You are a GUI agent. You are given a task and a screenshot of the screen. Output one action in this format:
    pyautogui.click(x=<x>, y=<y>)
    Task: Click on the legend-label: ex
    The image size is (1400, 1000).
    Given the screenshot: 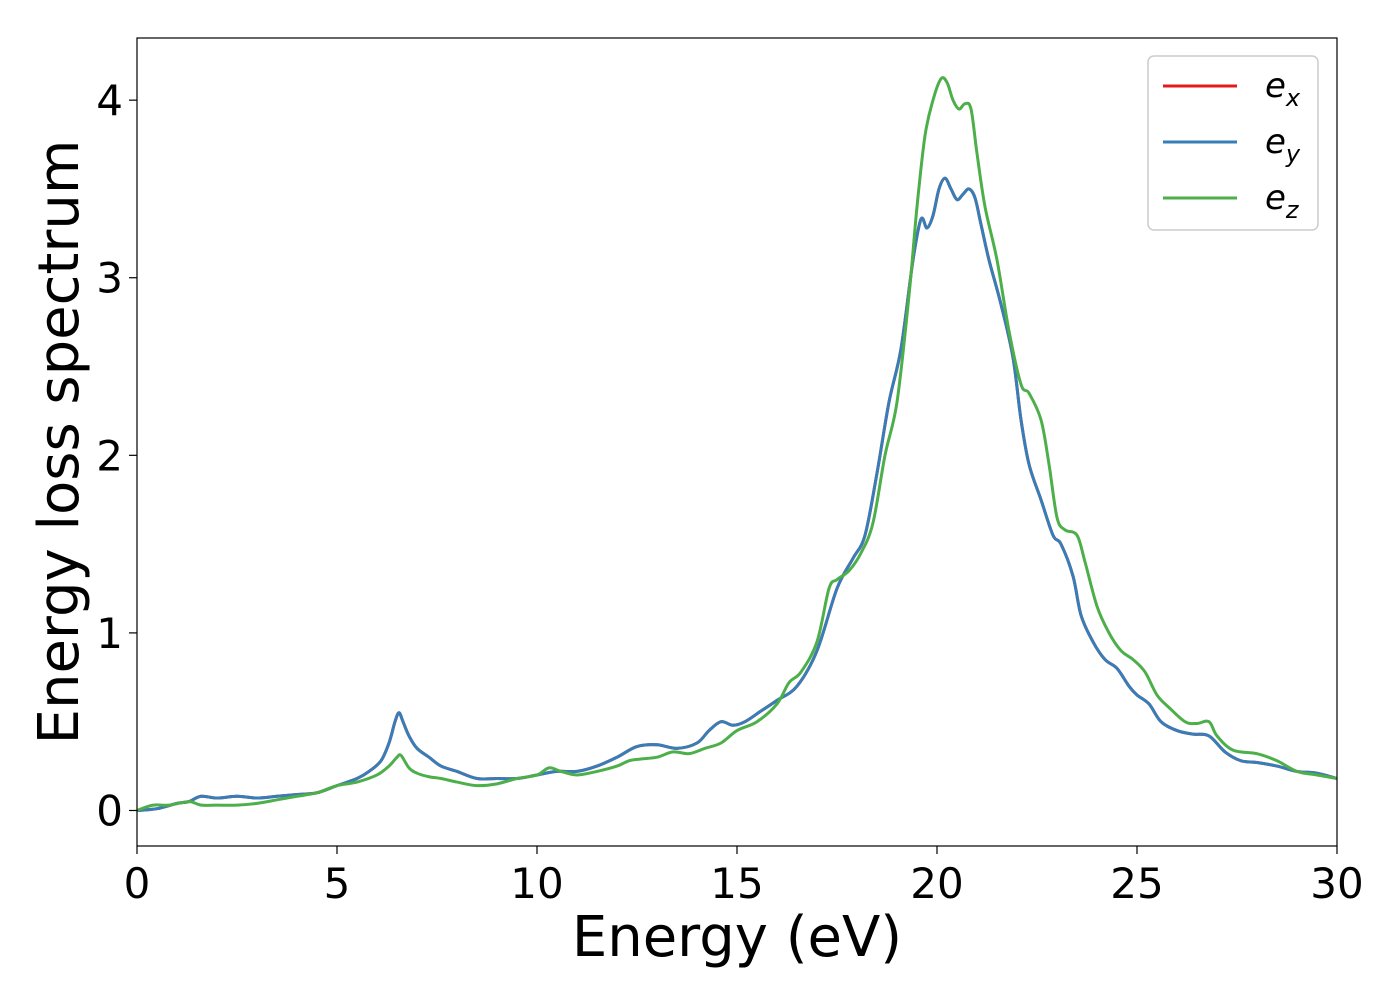 What is the action you would take?
    pyautogui.click(x=1283, y=89)
    